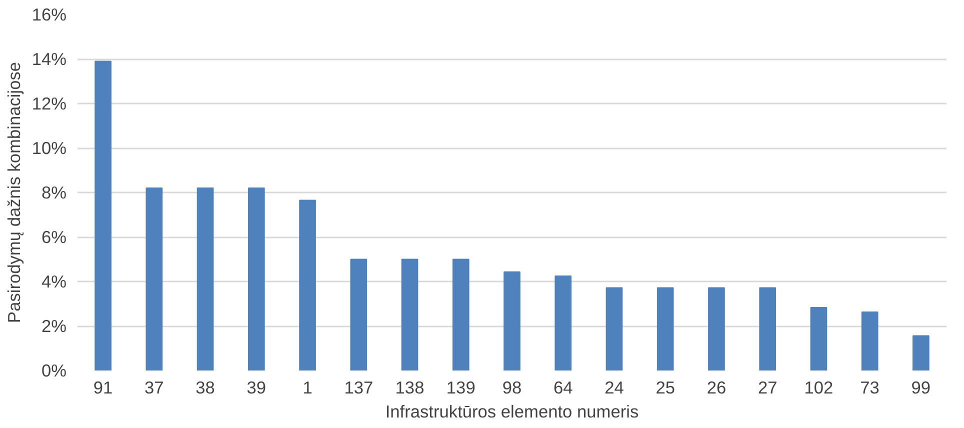 The width and height of the screenshot is (964, 428). I want to click on x-tick-label: 37, so click(154, 388).